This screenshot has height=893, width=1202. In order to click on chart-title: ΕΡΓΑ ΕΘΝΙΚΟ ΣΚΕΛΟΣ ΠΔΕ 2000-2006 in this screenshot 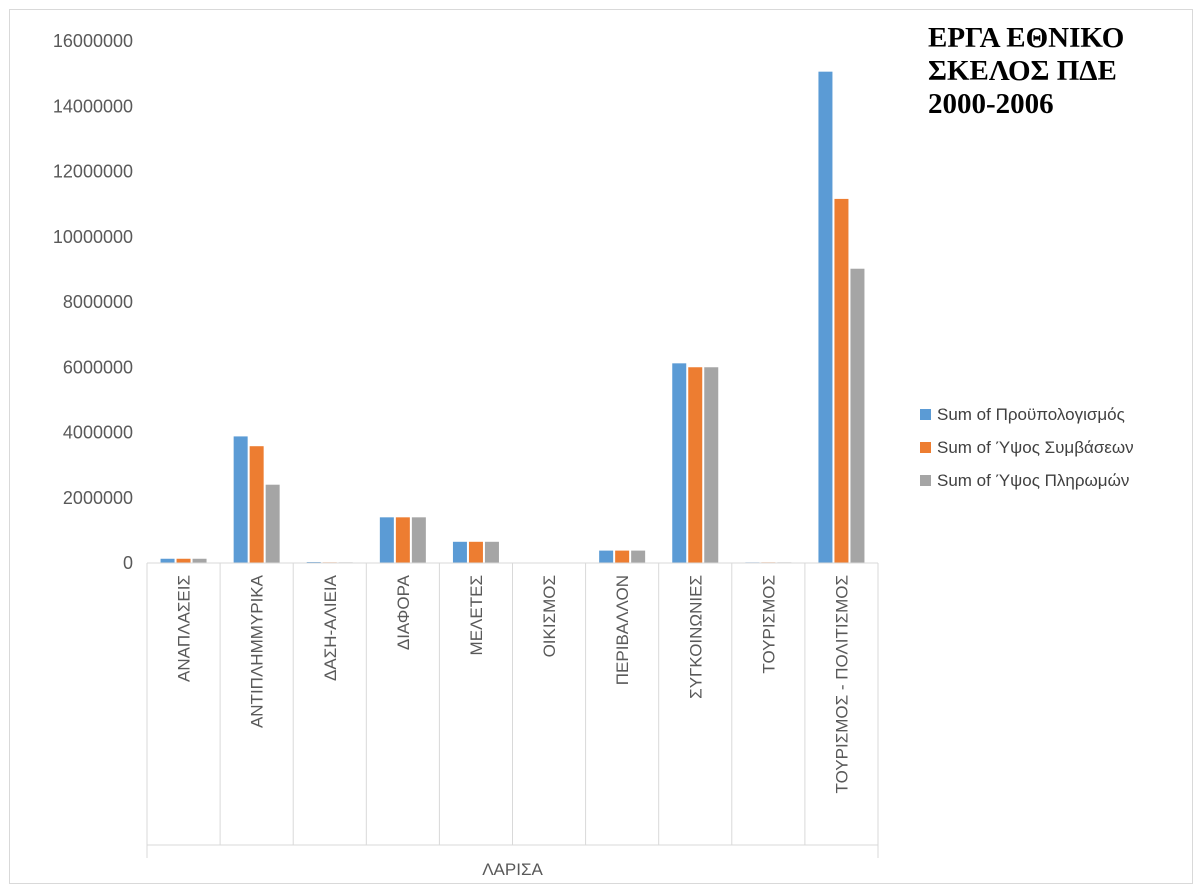, I will do `click(1026, 71)`.